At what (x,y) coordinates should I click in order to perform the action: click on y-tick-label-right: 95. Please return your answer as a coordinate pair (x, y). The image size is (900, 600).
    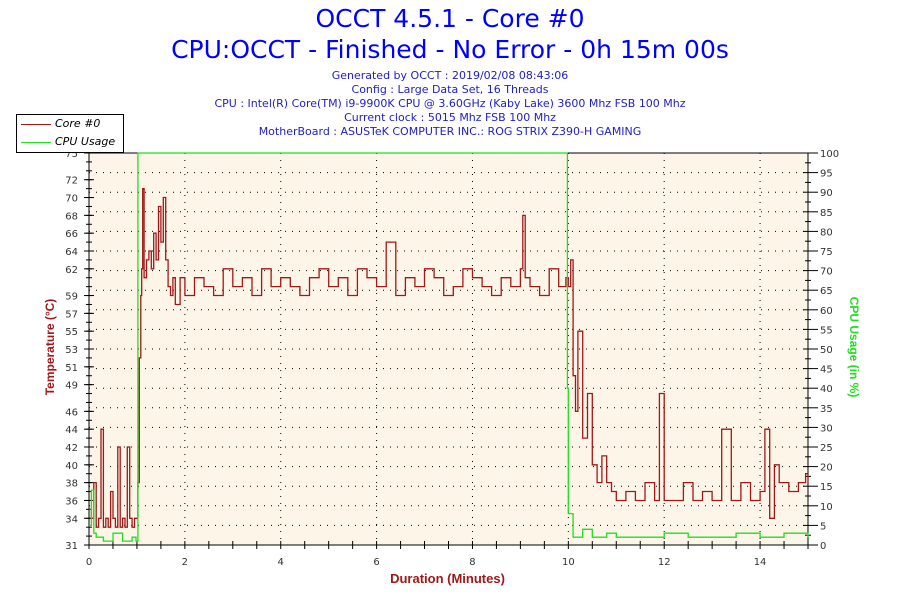
    Looking at the image, I should click on (826, 174).